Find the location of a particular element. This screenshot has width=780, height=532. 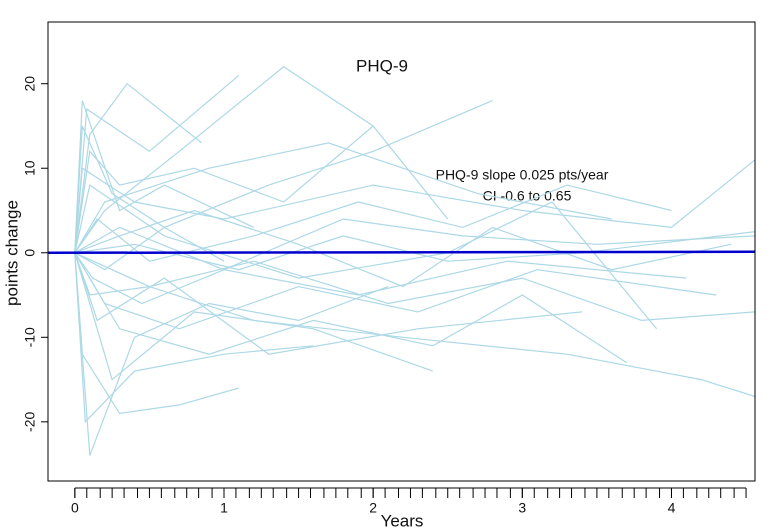

chart-title: PHQ-9 is located at coordinates (382, 65).